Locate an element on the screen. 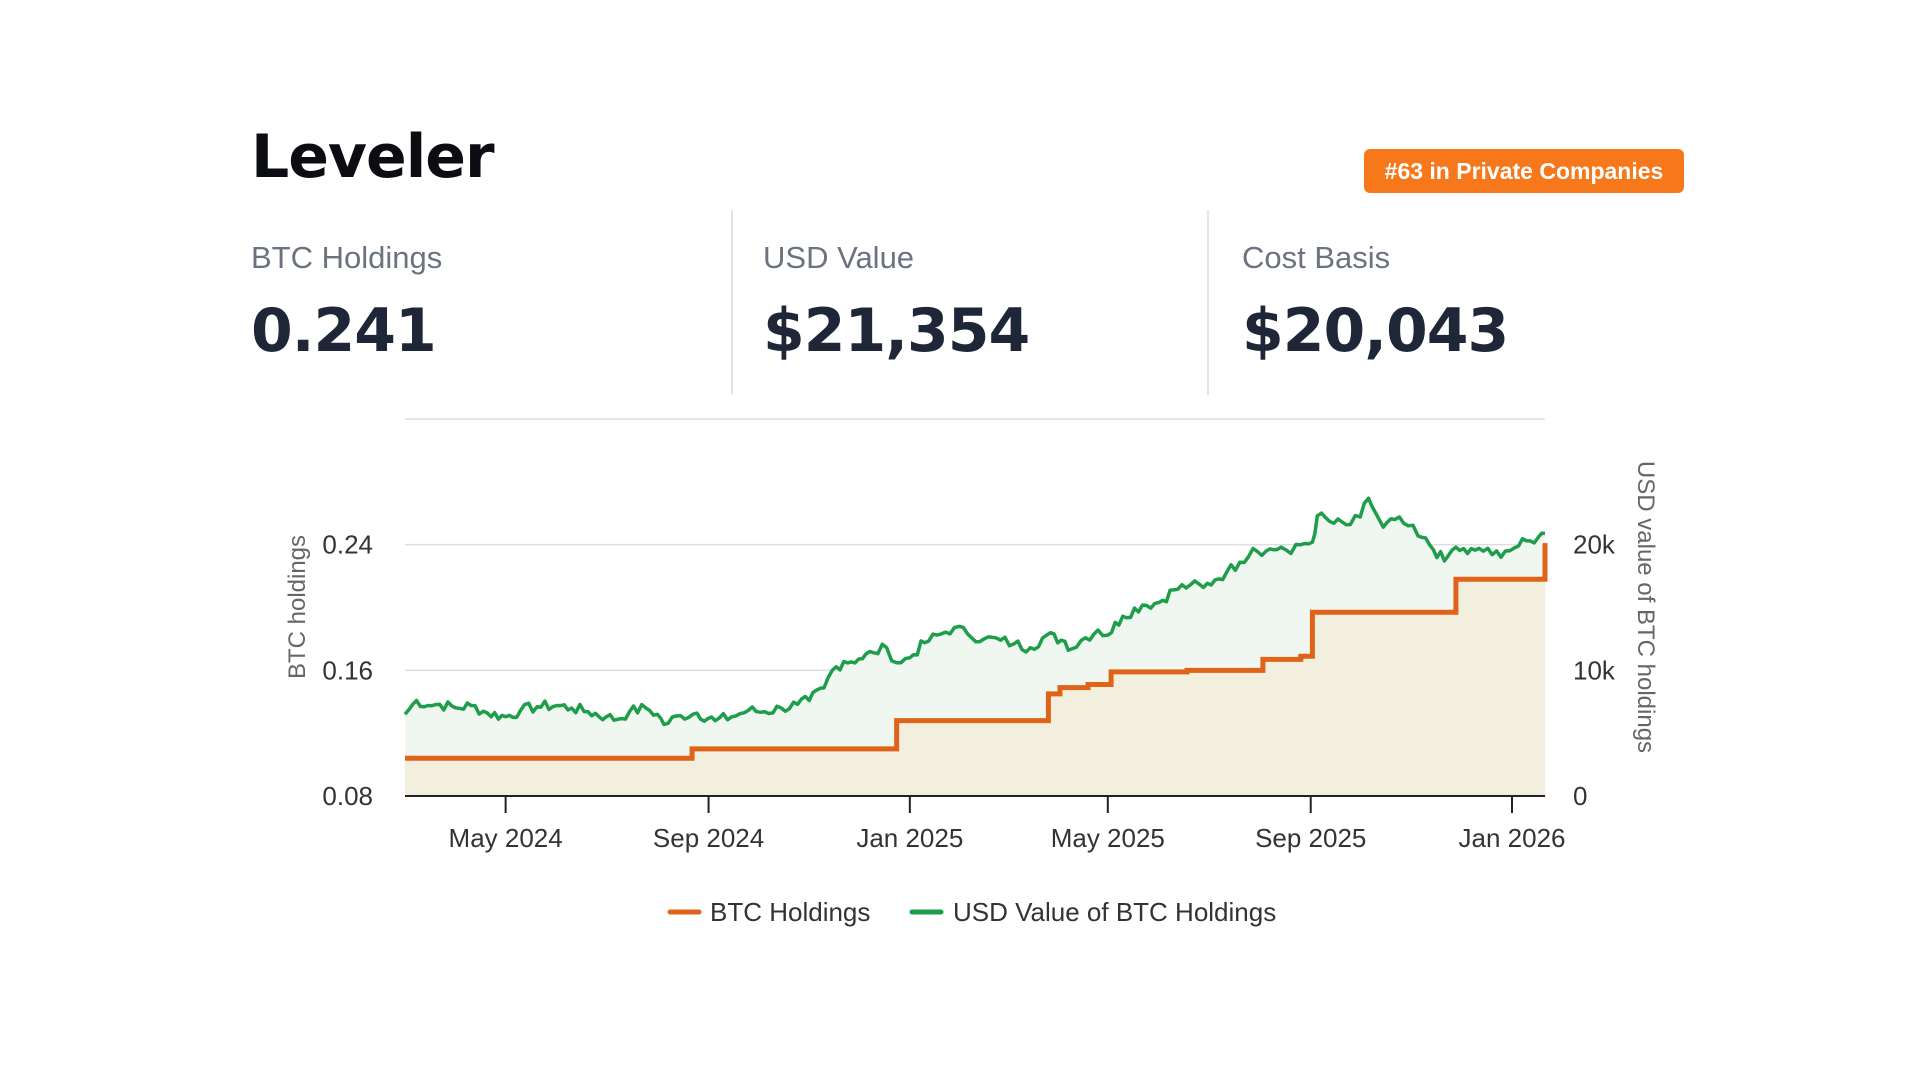 This screenshot has height=1080, width=1920. y-axis-label: BTC holdings is located at coordinates (297, 607).